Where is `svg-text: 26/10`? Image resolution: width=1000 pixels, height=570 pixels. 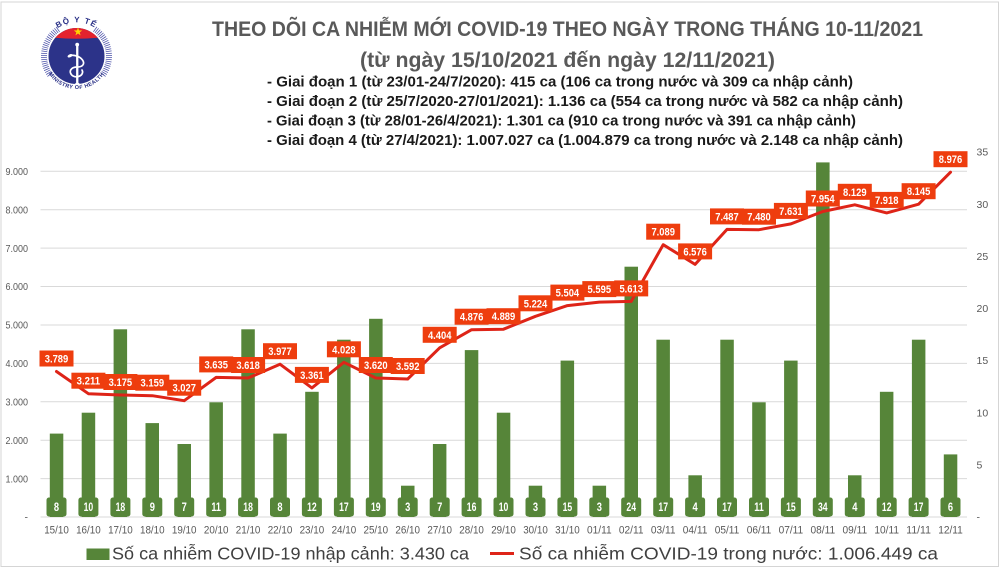 svg-text: 26/10 is located at coordinates (407, 531).